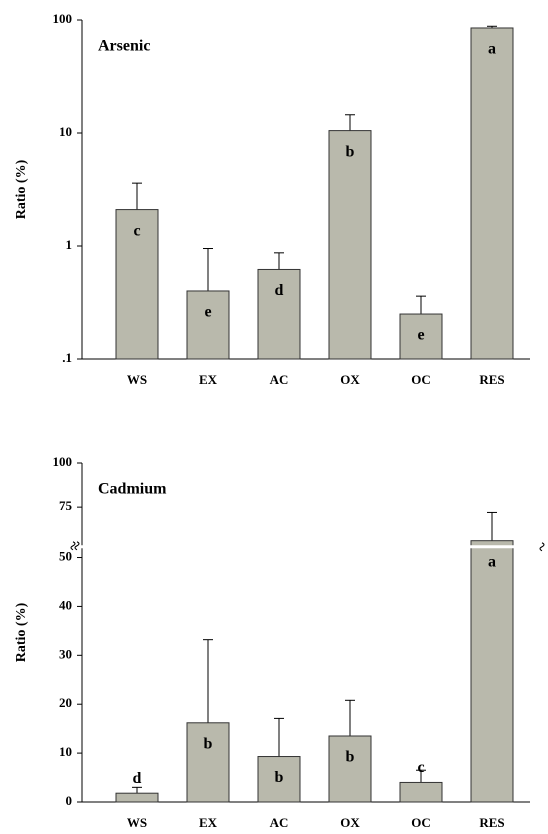 The height and width of the screenshot is (834, 548). What do you see at coordinates (65, 702) in the screenshot?
I see `y-tick-label: 20` at bounding box center [65, 702].